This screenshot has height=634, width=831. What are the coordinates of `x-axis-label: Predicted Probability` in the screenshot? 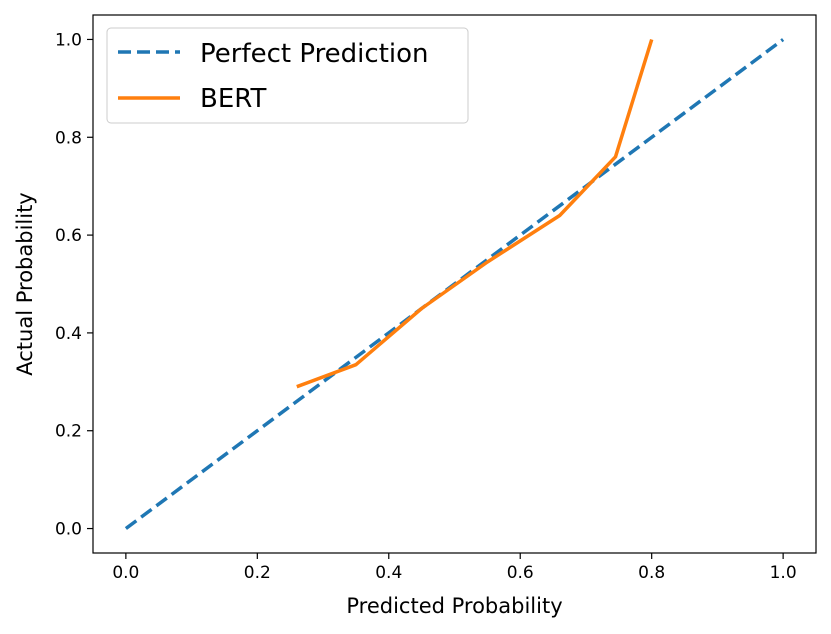 It's located at (454, 606).